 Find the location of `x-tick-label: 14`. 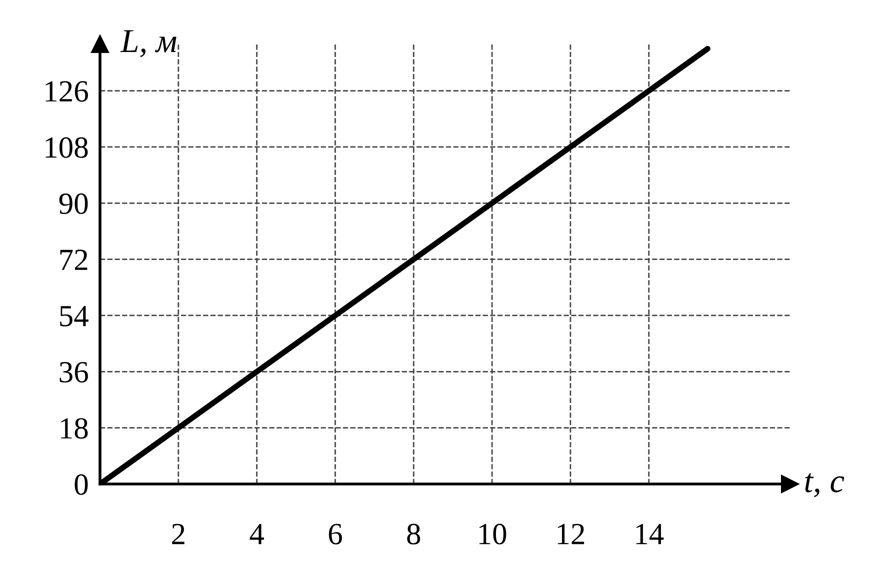

x-tick-label: 14 is located at coordinates (650, 534).